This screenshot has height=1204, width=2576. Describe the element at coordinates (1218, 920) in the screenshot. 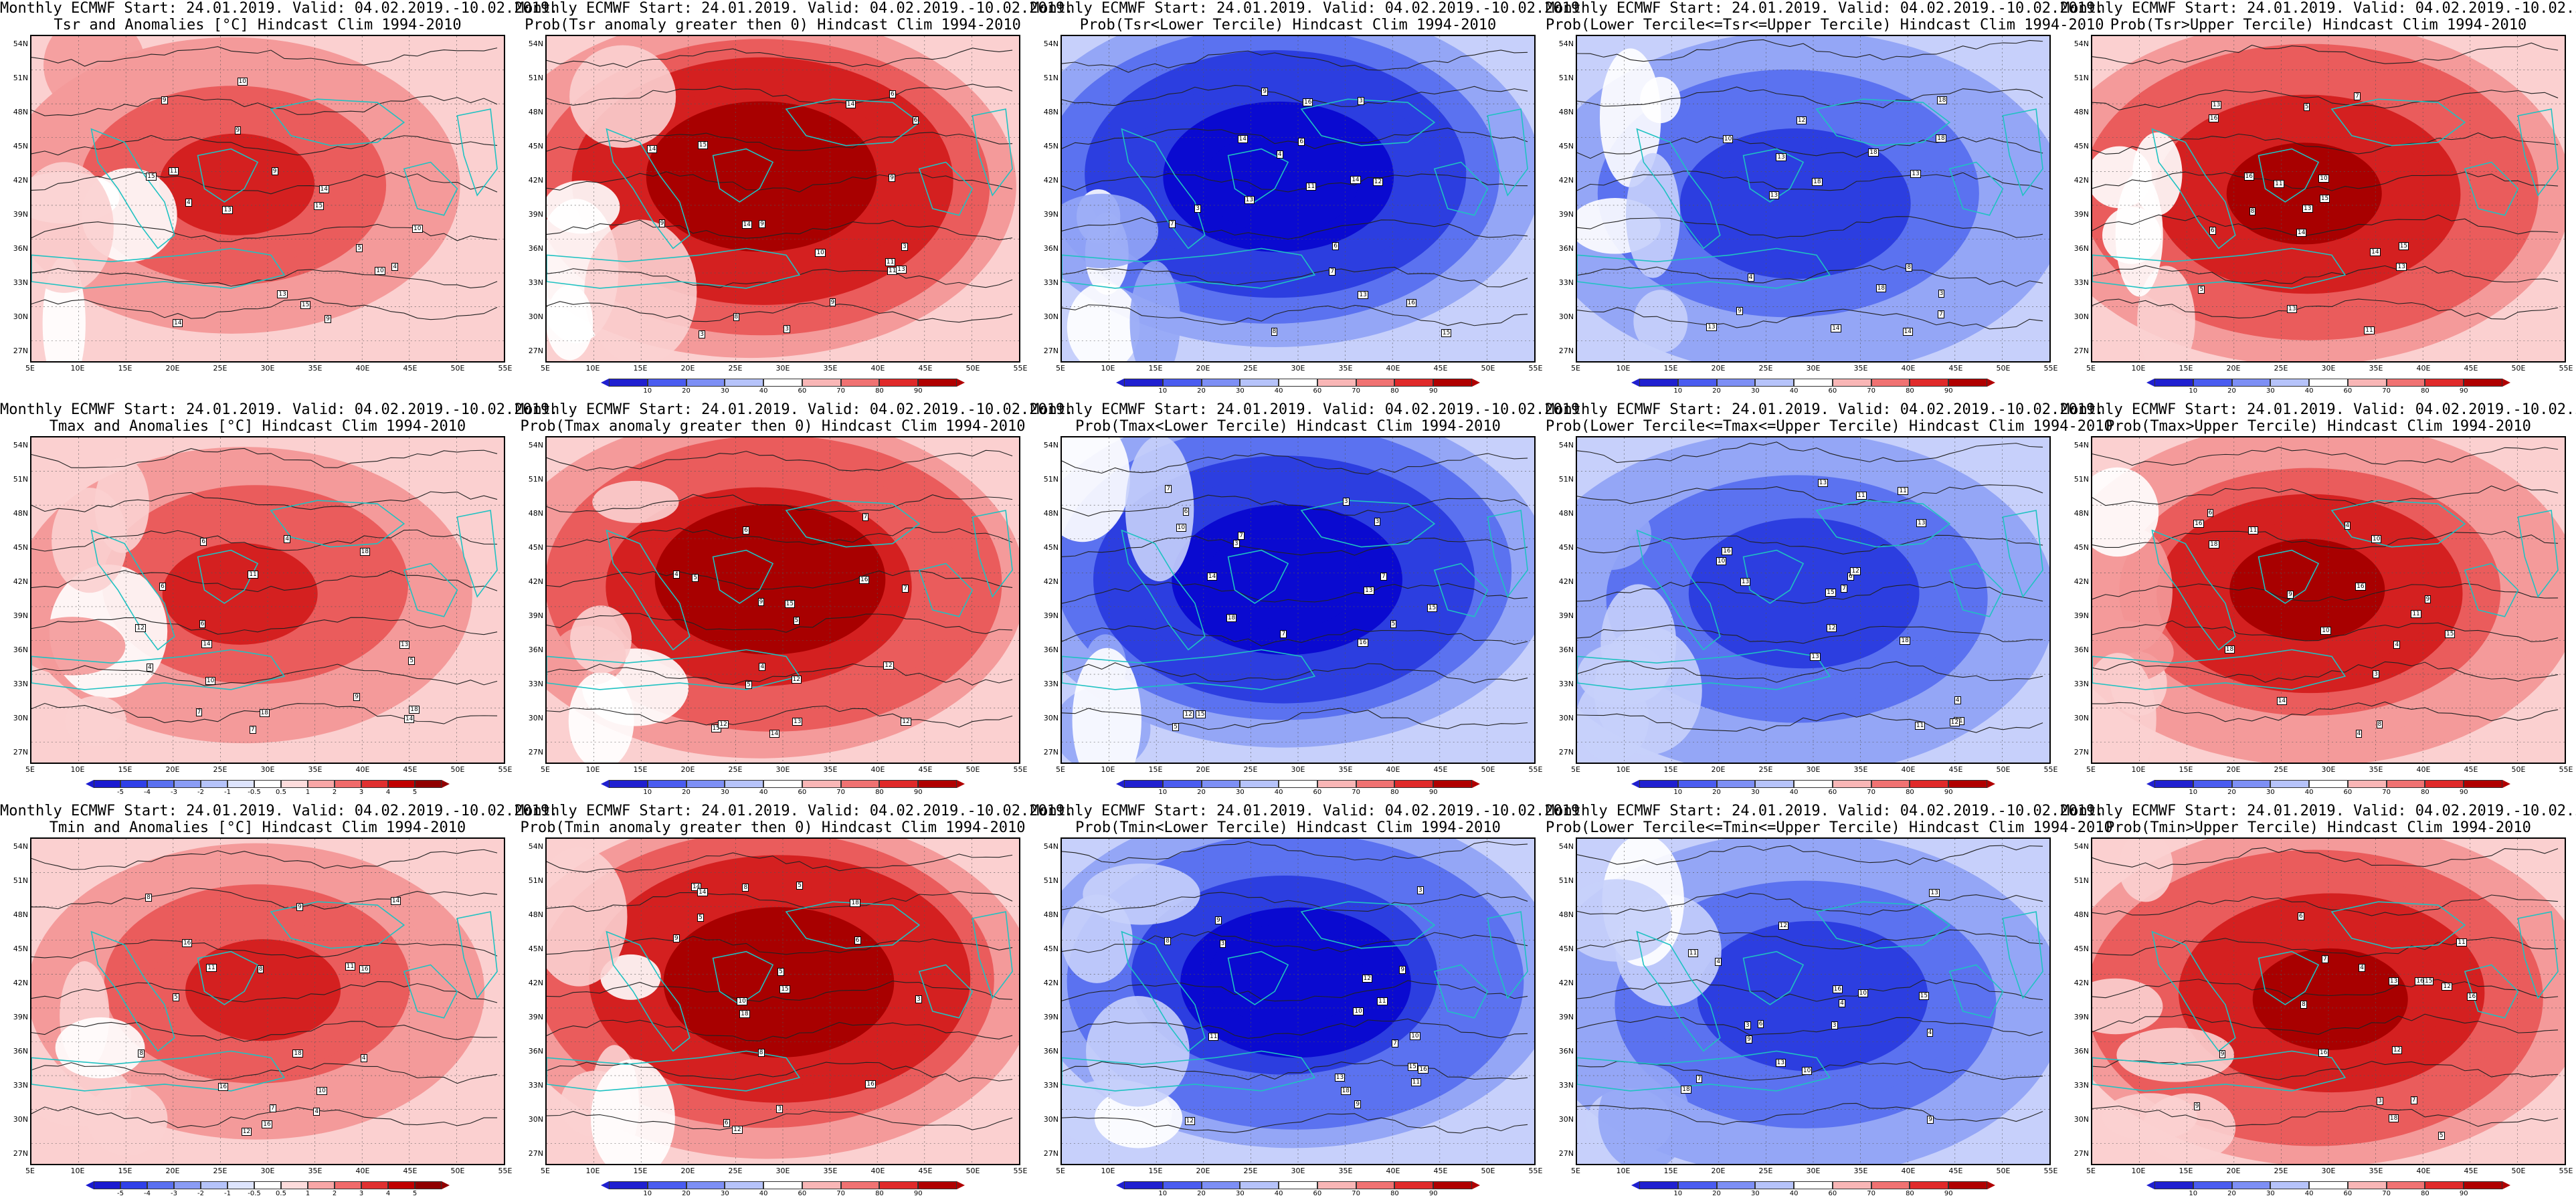

I see `station-value-label: 9` at that location.